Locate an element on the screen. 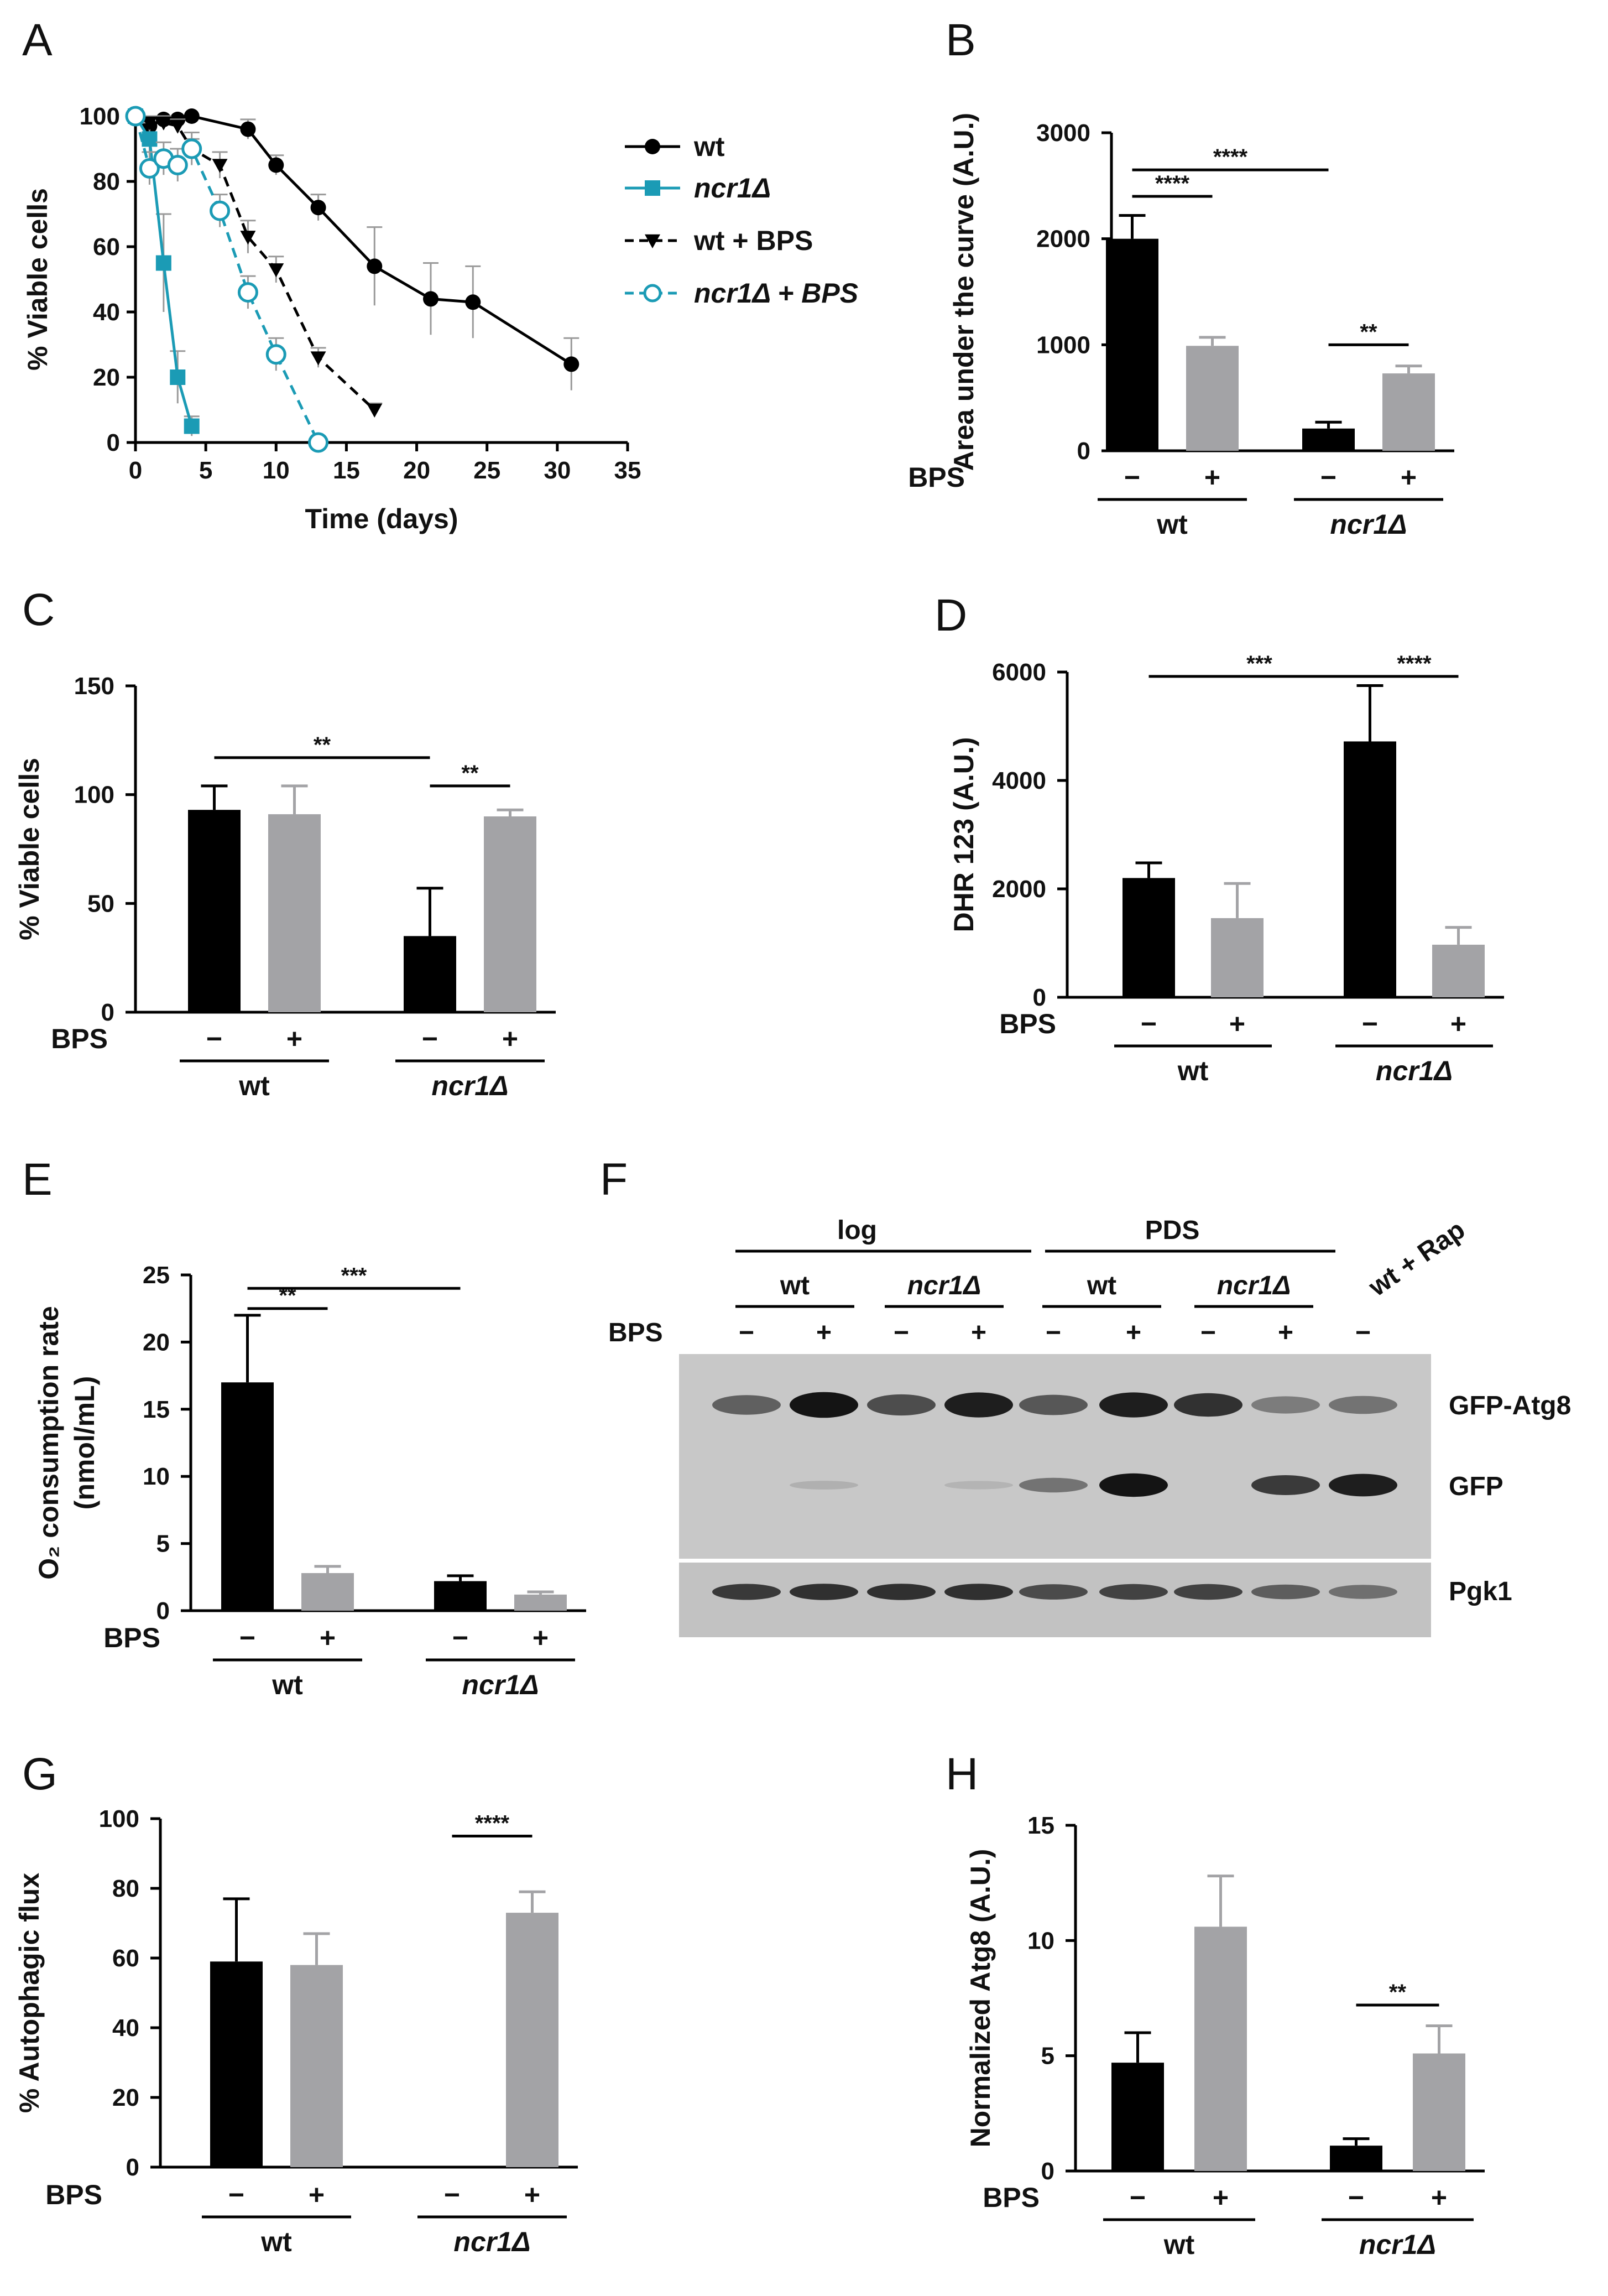 Image resolution: width=1608 pixels, height=2296 pixels. legend-entry: wt + BPS is located at coordinates (753, 240).